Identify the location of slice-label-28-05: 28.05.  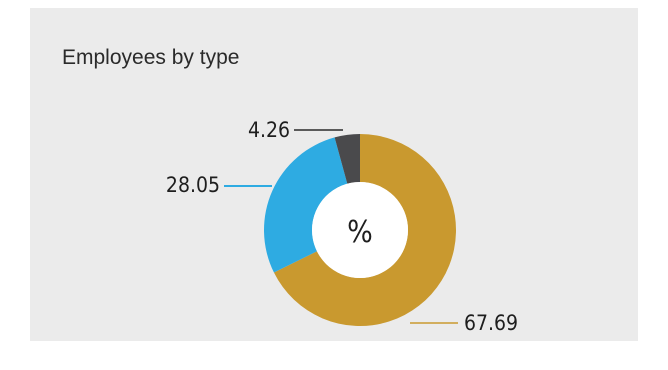
(193, 185).